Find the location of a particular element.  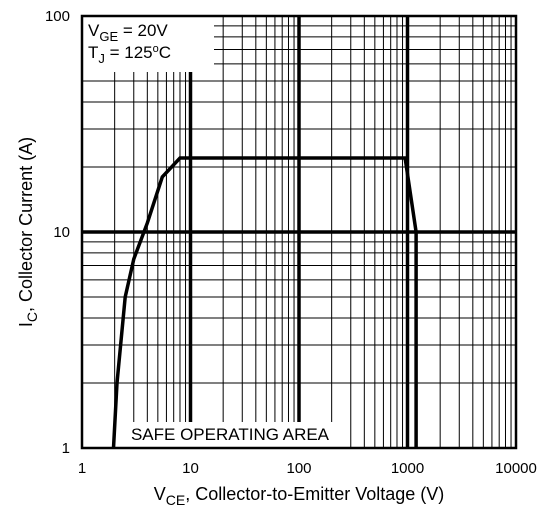

condition-vge: VGE = 20V is located at coordinates (128, 32).